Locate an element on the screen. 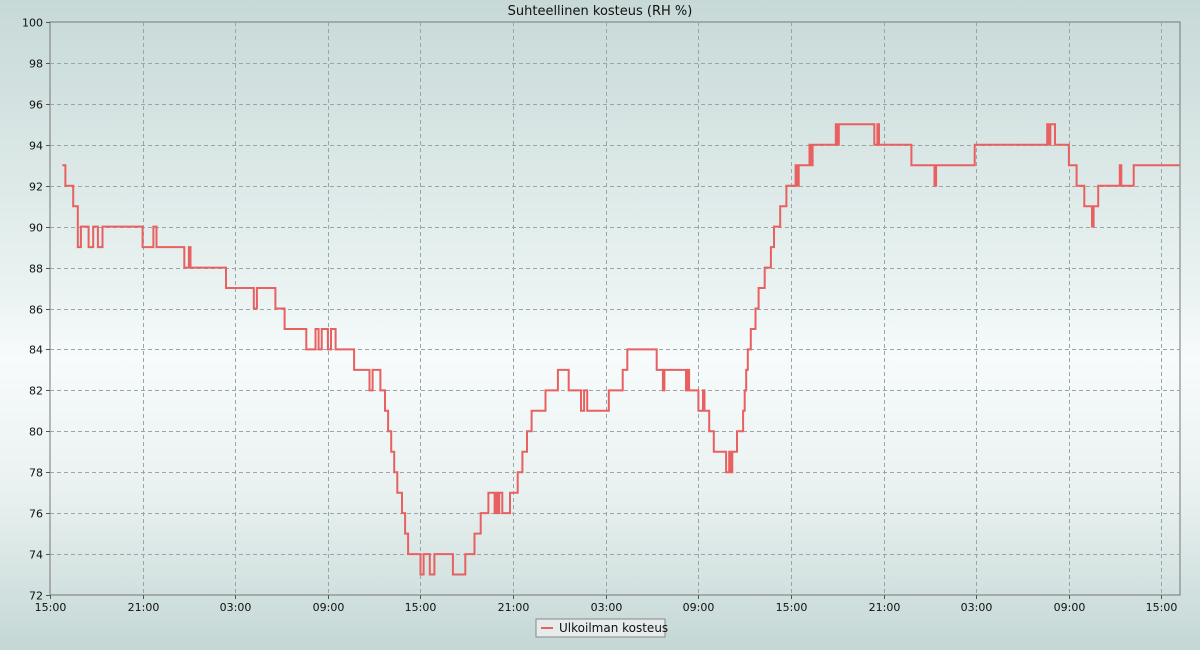  y-tick-label: 90 is located at coordinates (36, 228).